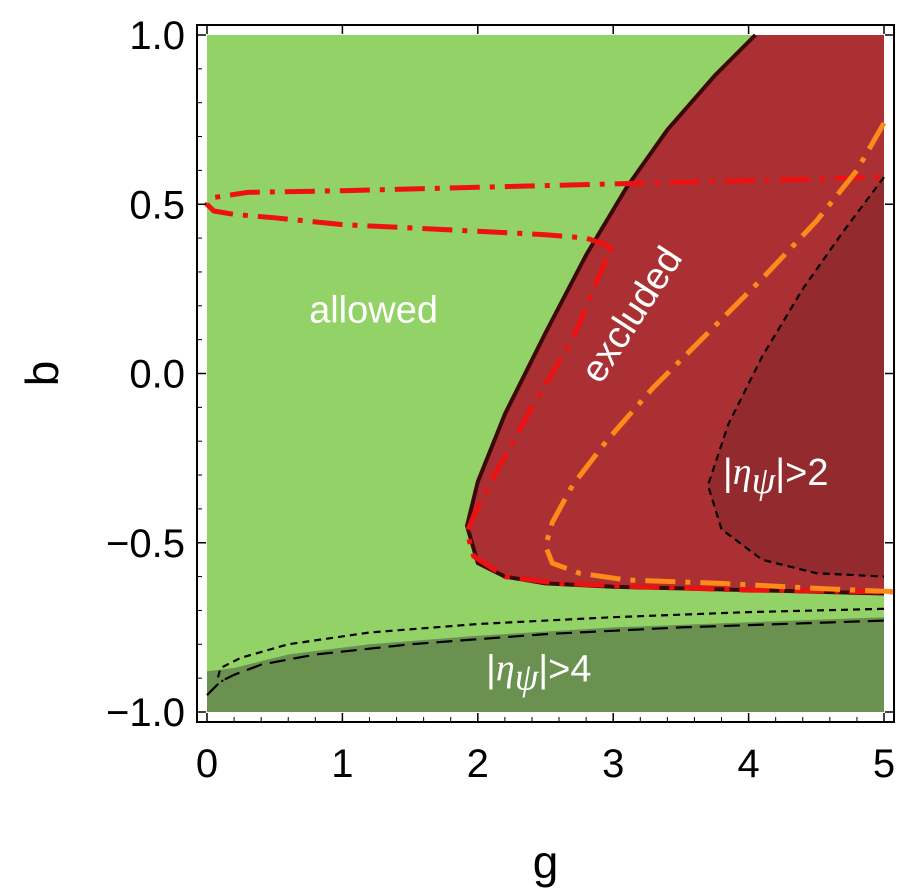  What do you see at coordinates (157, 205) in the screenshot?
I see `y-tick-label: 0.5` at bounding box center [157, 205].